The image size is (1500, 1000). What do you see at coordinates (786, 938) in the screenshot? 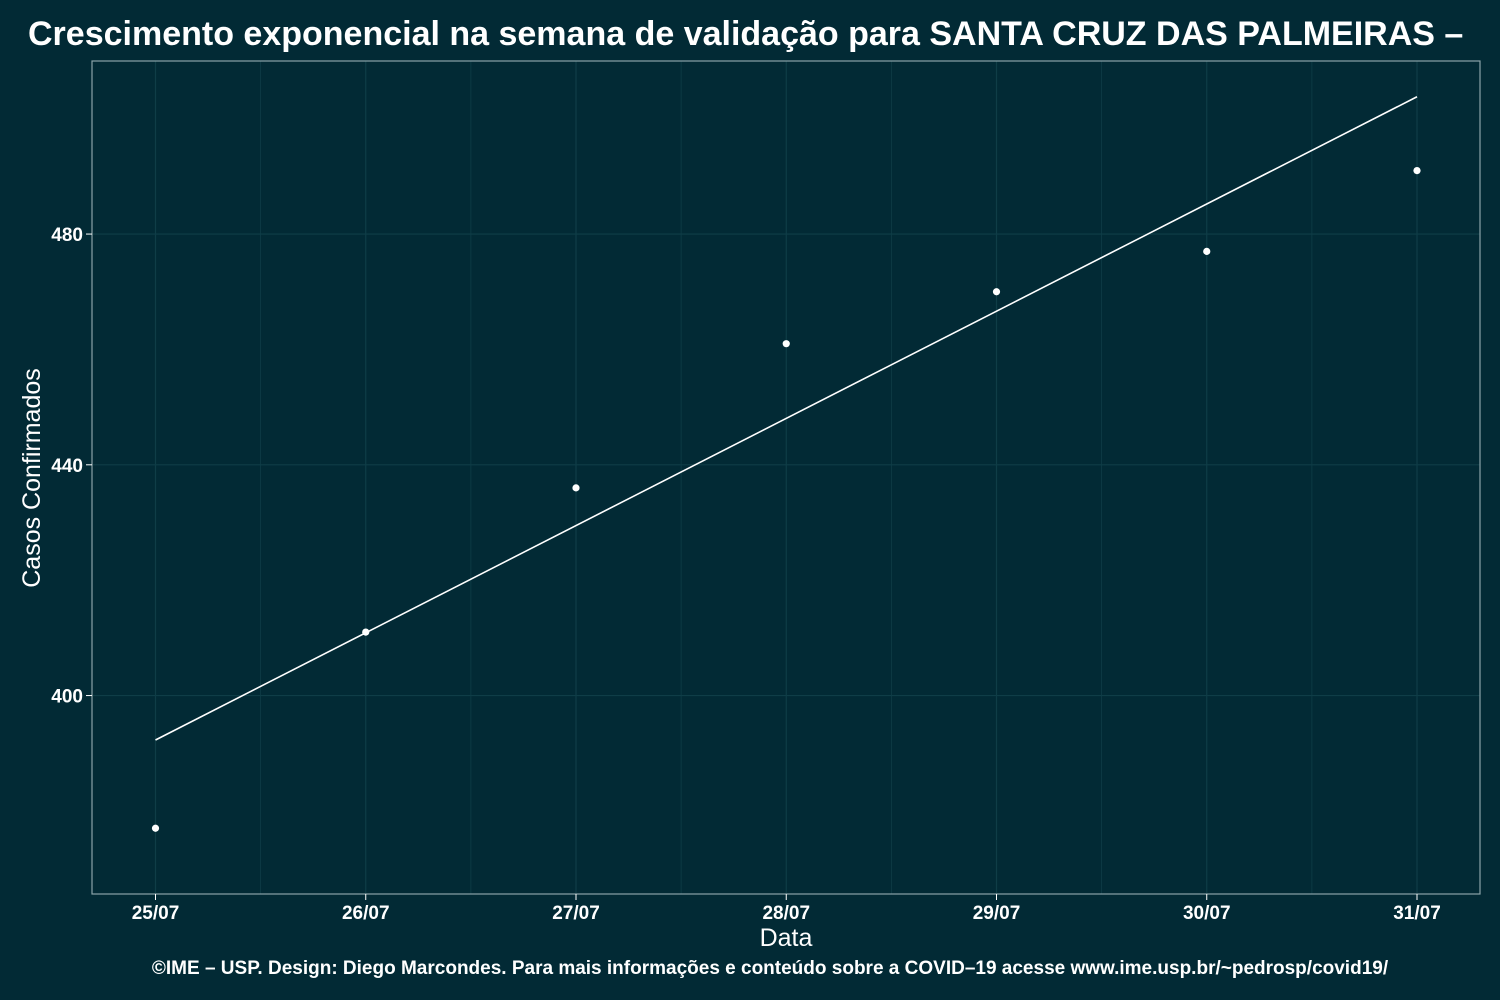
I see `x-axis-label: Data` at bounding box center [786, 938].